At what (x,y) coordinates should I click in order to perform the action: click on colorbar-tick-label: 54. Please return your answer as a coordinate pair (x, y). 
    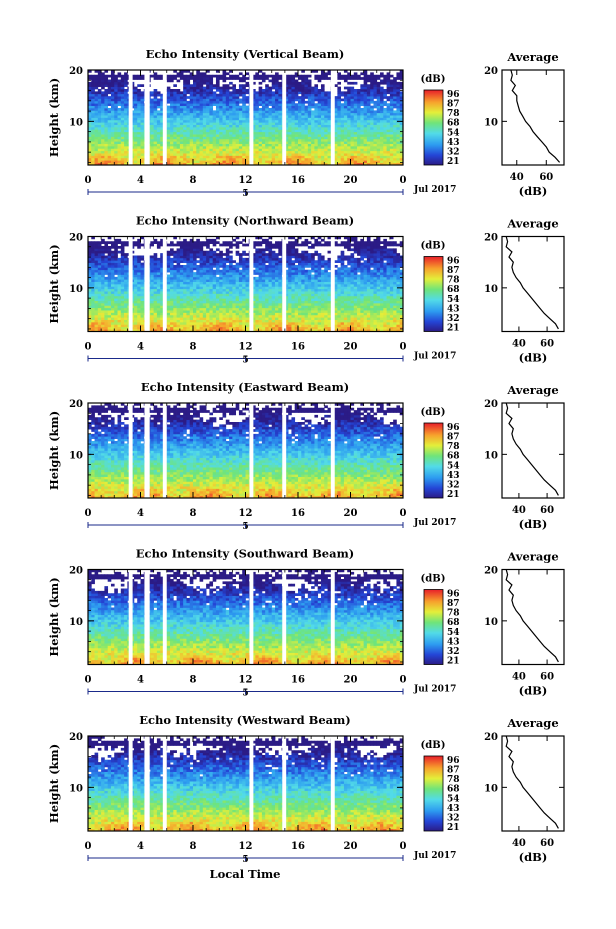
    Looking at the image, I should click on (453, 133).